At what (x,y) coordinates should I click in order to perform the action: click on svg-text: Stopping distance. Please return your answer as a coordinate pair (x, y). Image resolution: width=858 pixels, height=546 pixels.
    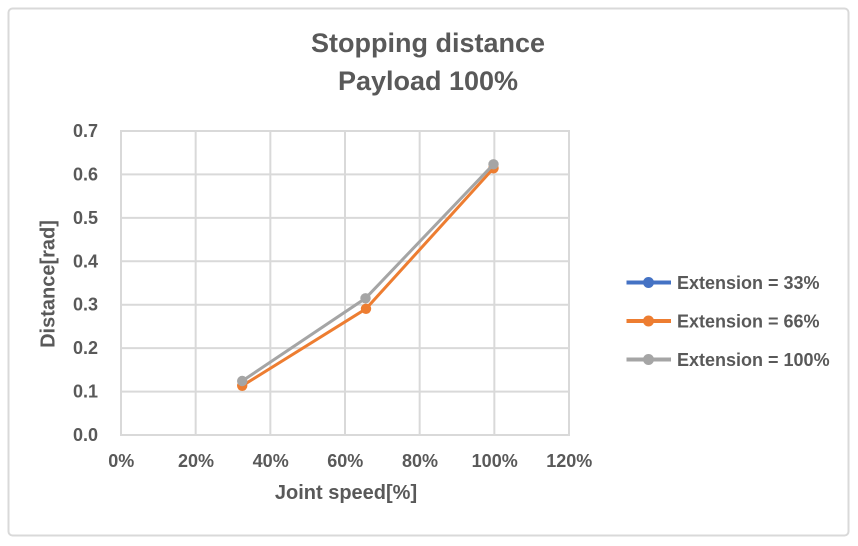
    Looking at the image, I should click on (428, 43).